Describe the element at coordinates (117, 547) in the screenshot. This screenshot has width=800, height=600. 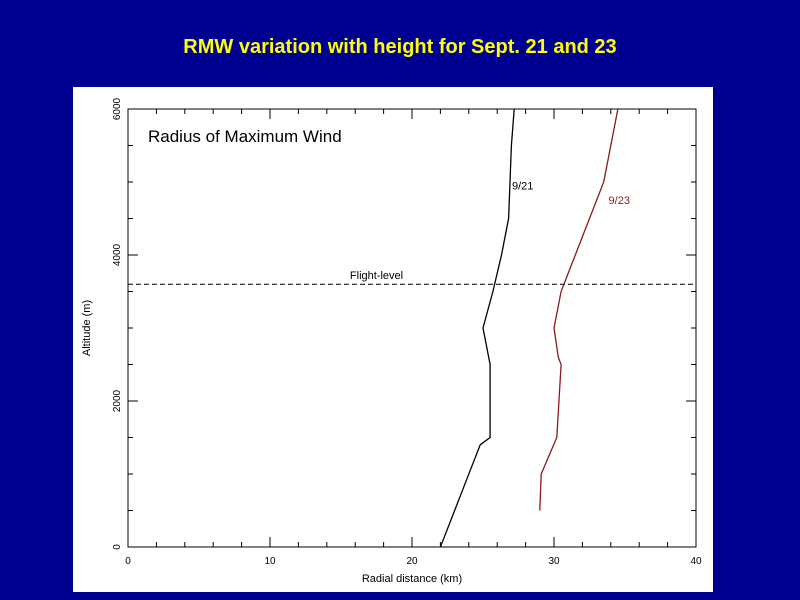
I see `y-tick-label: 0` at that location.